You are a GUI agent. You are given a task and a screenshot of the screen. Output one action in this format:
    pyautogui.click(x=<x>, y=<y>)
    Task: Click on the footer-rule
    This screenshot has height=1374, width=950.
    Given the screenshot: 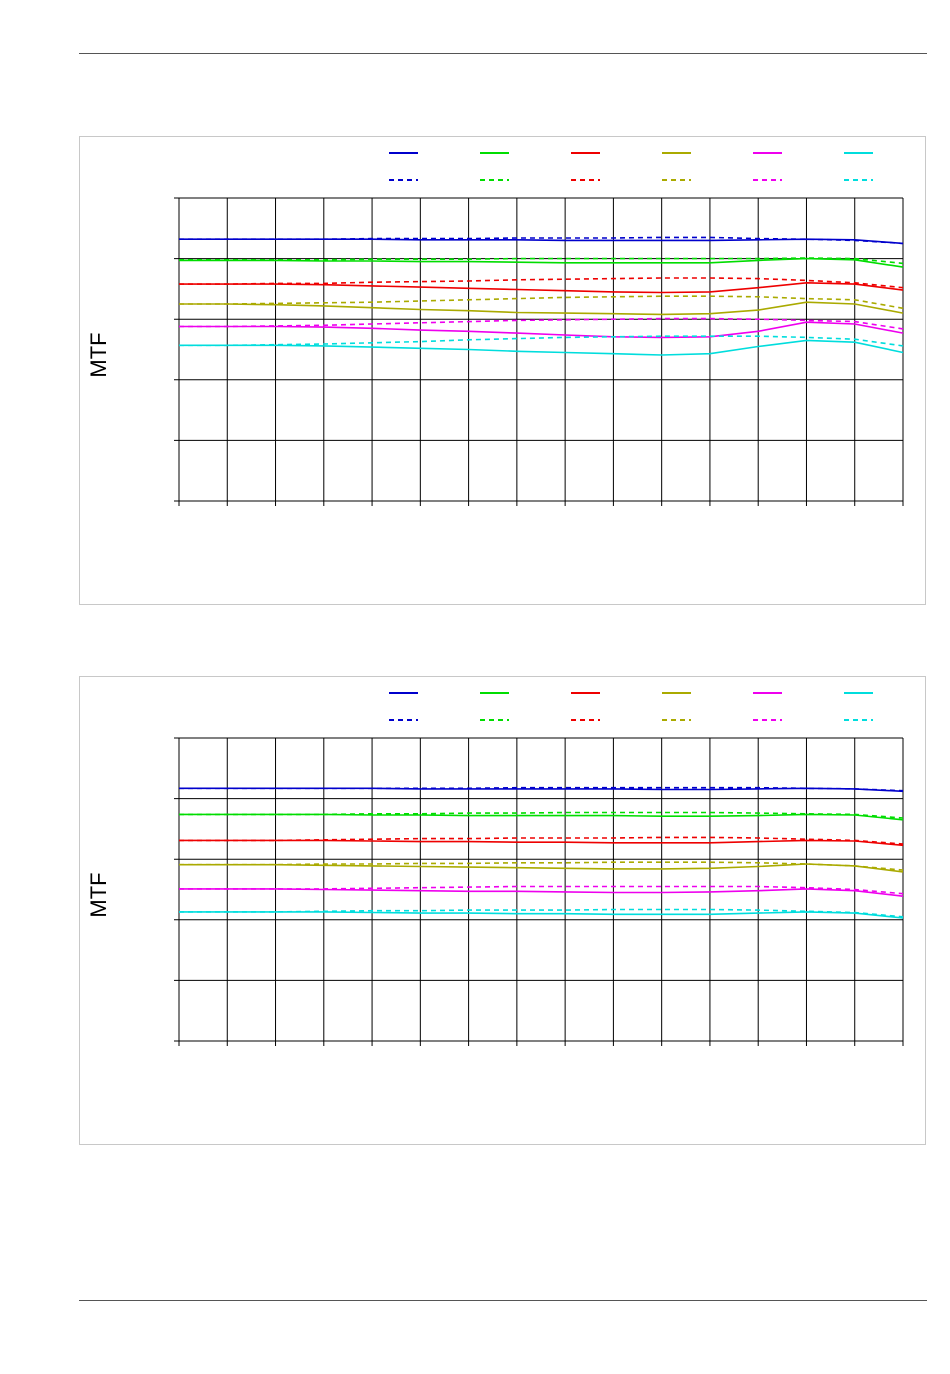 What is the action you would take?
    pyautogui.click(x=503, y=1300)
    